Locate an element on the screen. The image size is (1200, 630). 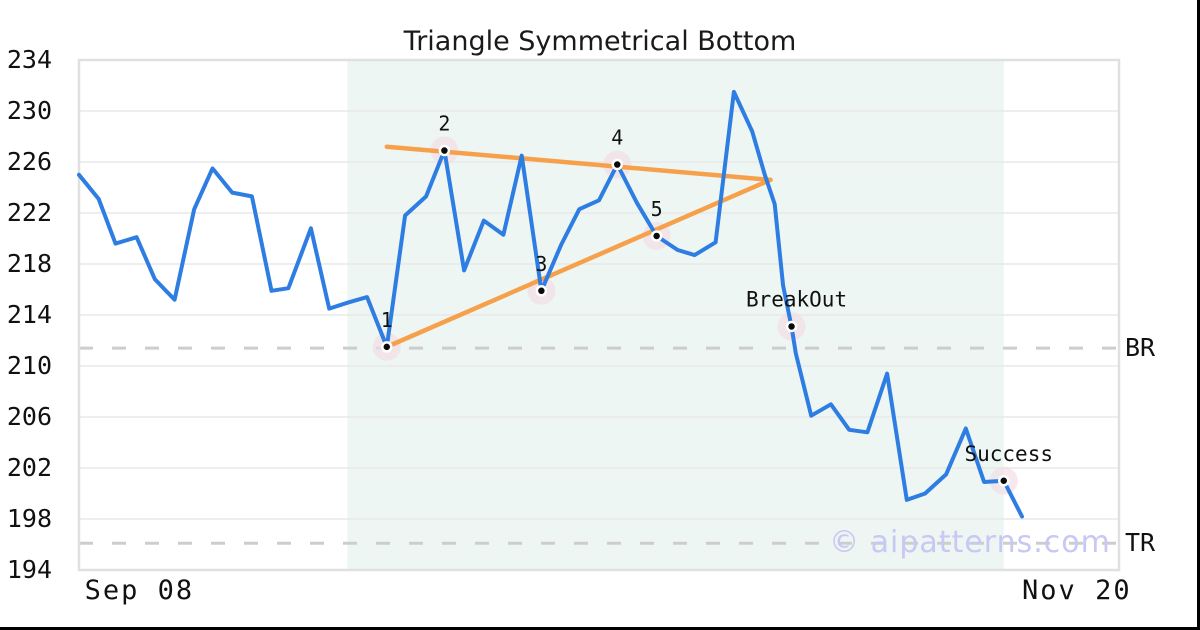
point-label: 5 is located at coordinates (657, 209).